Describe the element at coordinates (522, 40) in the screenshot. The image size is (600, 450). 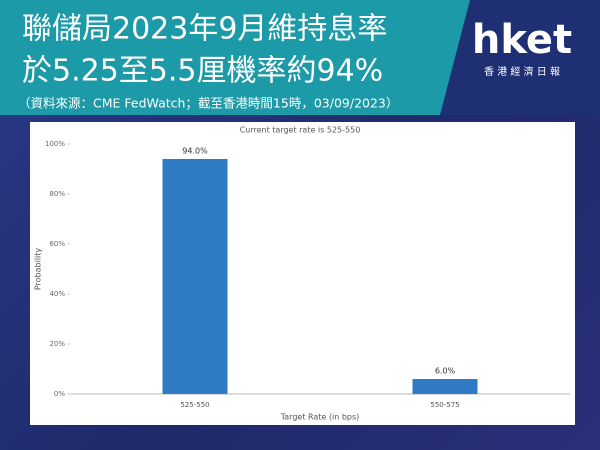
I see `logo: hket` at that location.